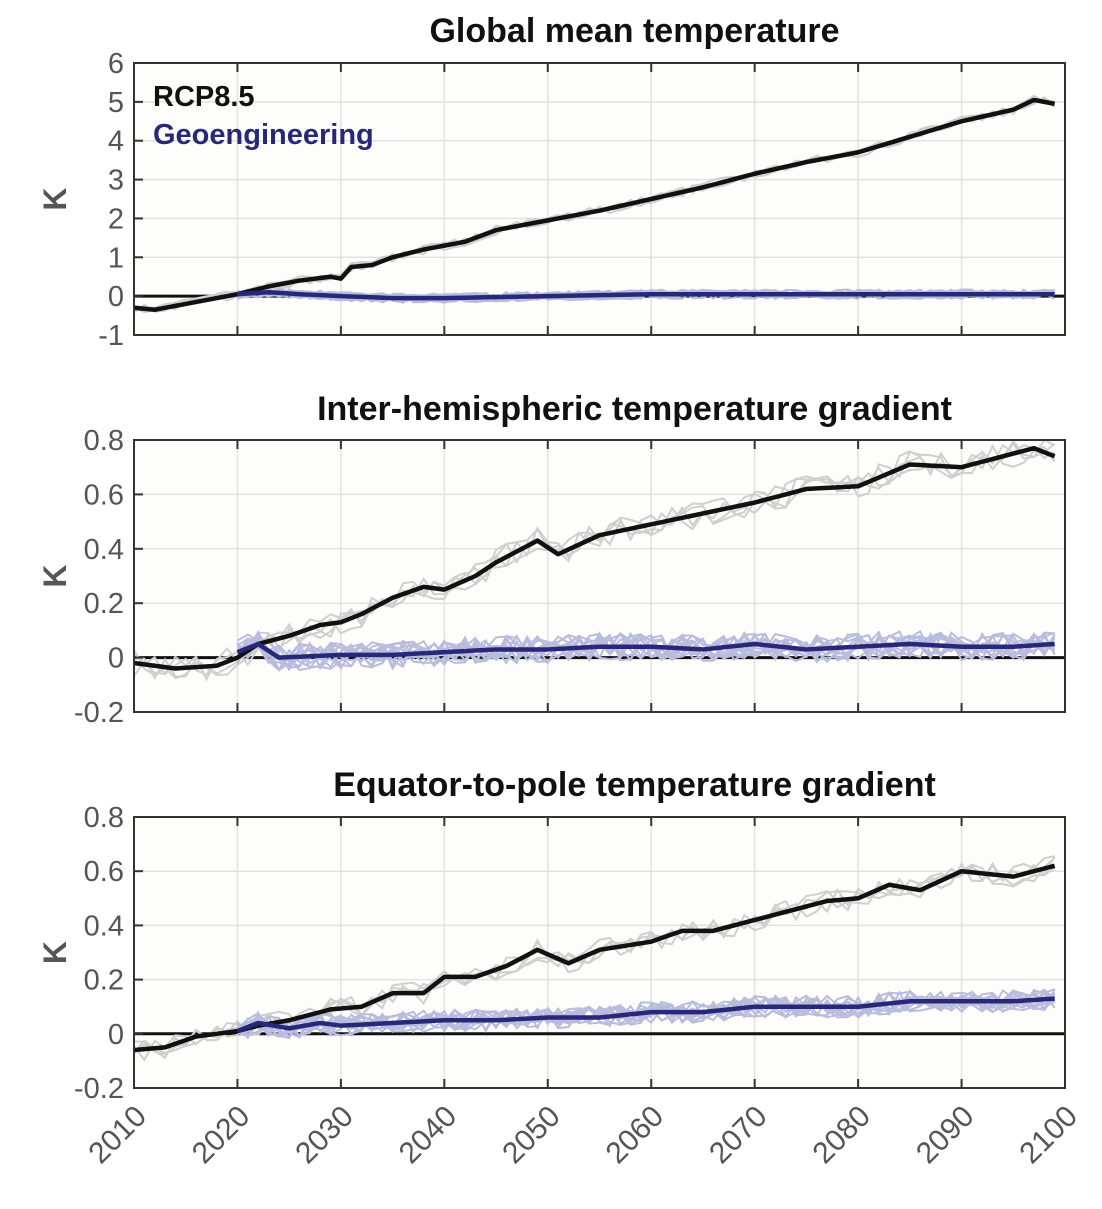  I want to click on panel-title: Global mean temperature, so click(634, 31).